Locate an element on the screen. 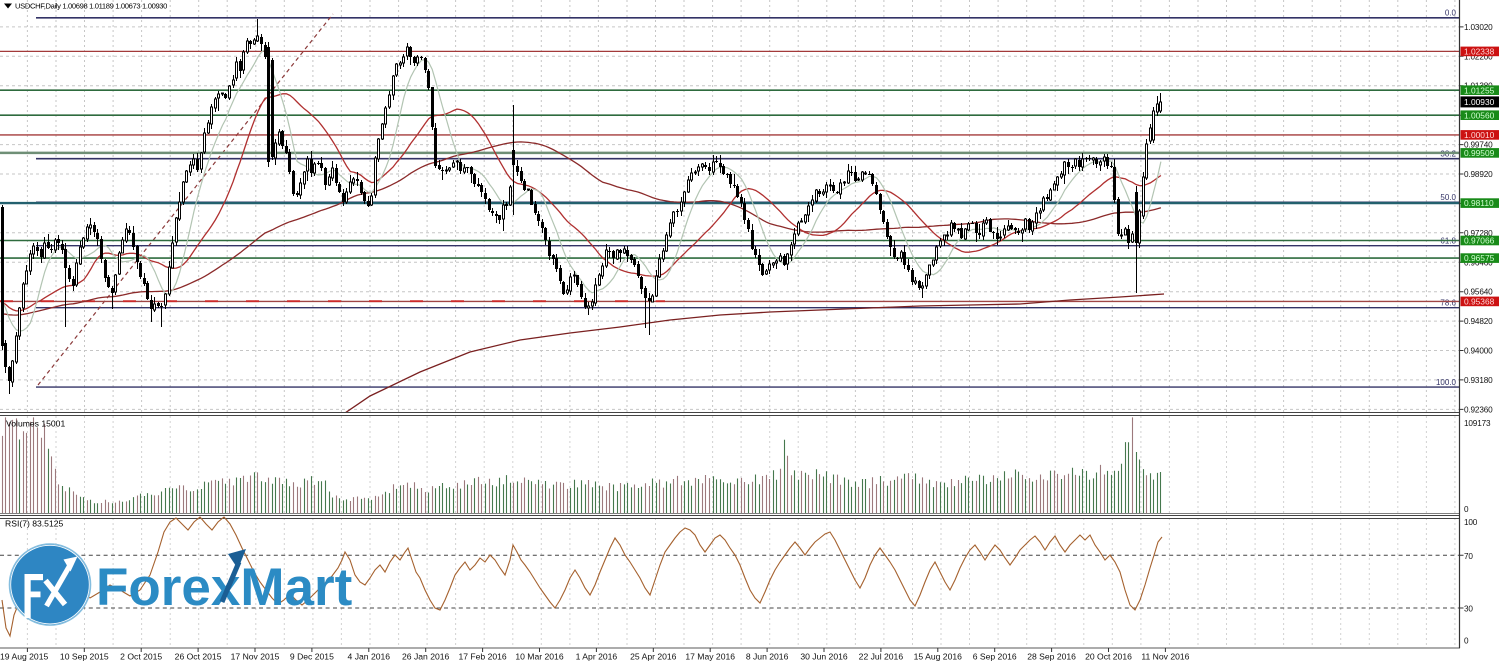  svg-text: 70 is located at coordinates (1468, 556).